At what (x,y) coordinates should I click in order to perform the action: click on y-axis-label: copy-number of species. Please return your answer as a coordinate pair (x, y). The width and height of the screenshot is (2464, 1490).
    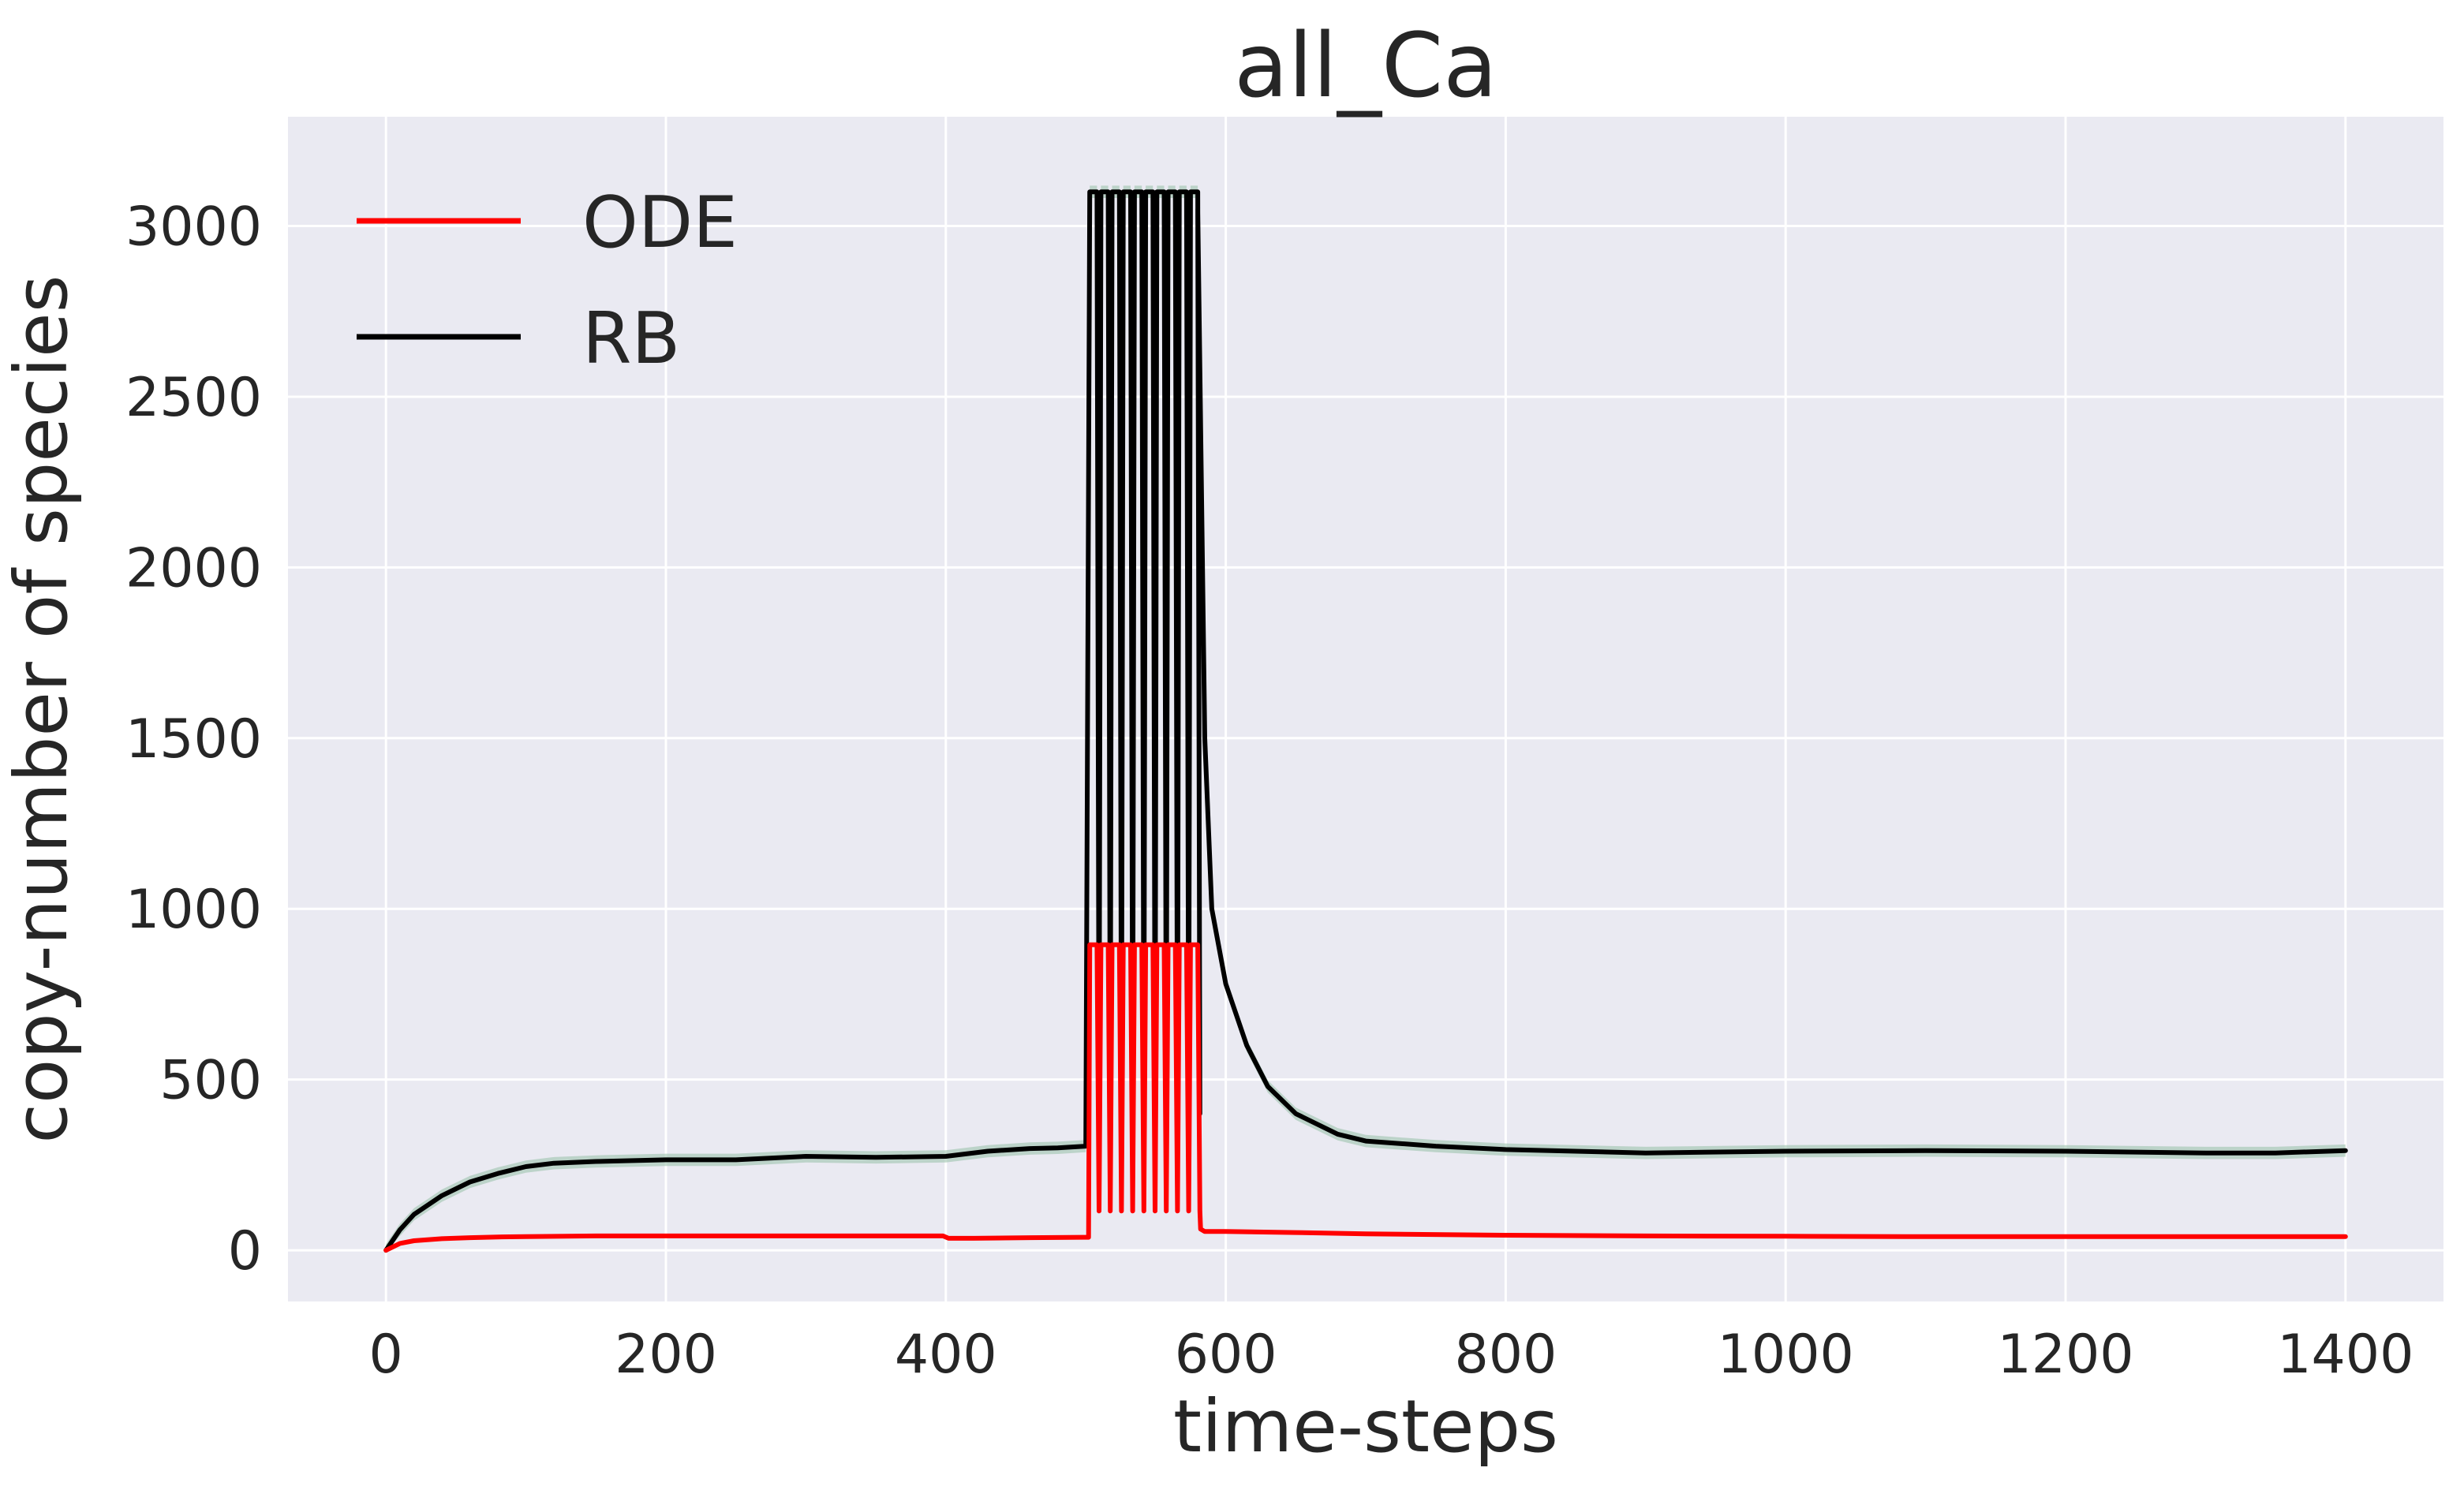
    Looking at the image, I should click on (42, 708).